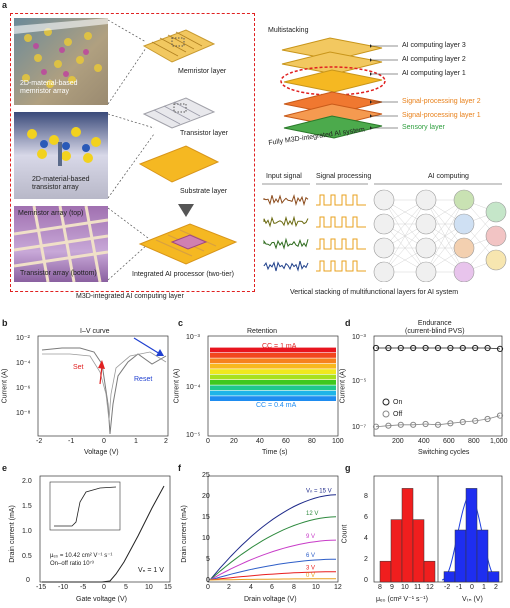 The image size is (510, 608). Describe the element at coordinates (71, 441) in the screenshot. I see `b-xtick-1: -1` at that location.